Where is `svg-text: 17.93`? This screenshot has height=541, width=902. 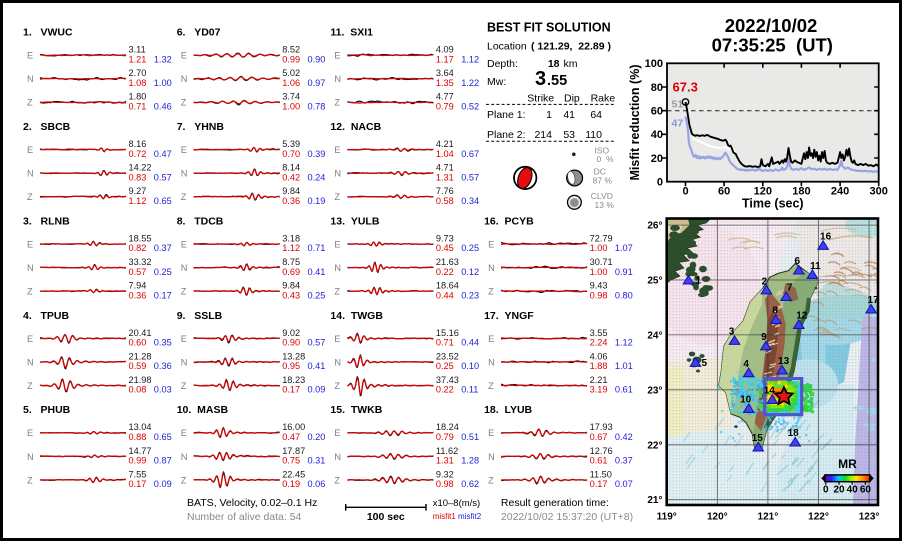 svg-text: 17.93 is located at coordinates (601, 427).